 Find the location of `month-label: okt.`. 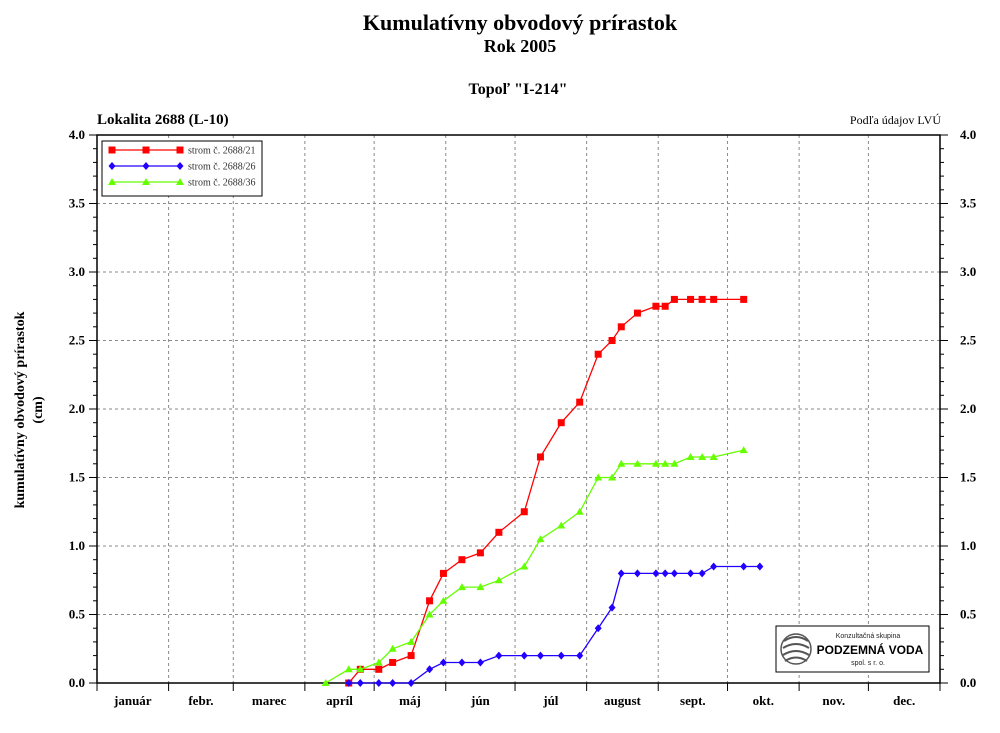

month-label: okt. is located at coordinates (763, 700).